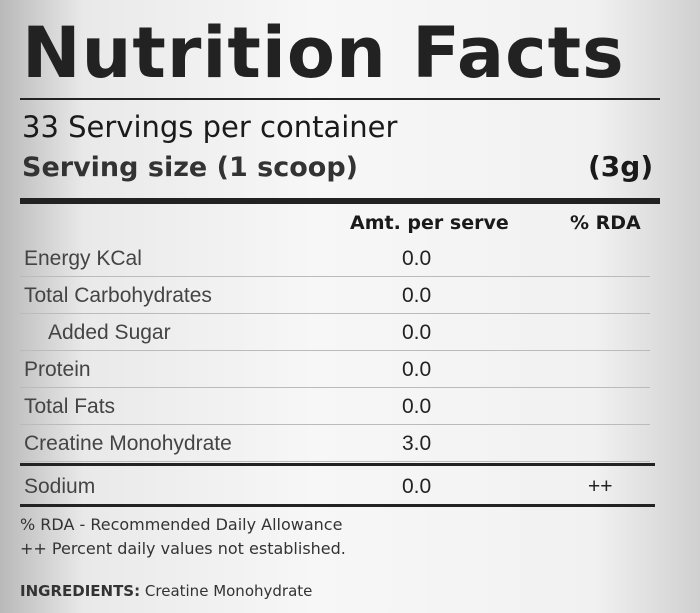 The height and width of the screenshot is (613, 700). What do you see at coordinates (429, 223) in the screenshot?
I see `column-header: Amt. per serve` at bounding box center [429, 223].